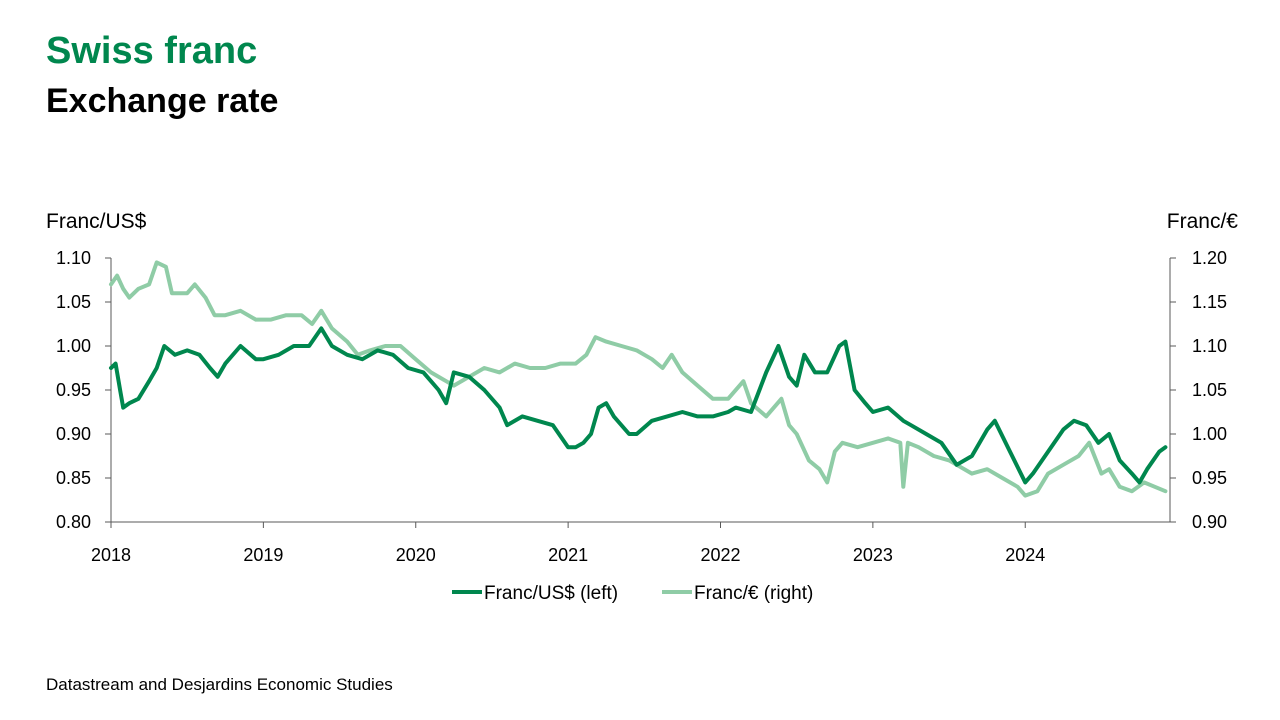 Image resolution: width=1280 pixels, height=720 pixels. Describe the element at coordinates (873, 555) in the screenshot. I see `x-tick-label: 2023` at that location.